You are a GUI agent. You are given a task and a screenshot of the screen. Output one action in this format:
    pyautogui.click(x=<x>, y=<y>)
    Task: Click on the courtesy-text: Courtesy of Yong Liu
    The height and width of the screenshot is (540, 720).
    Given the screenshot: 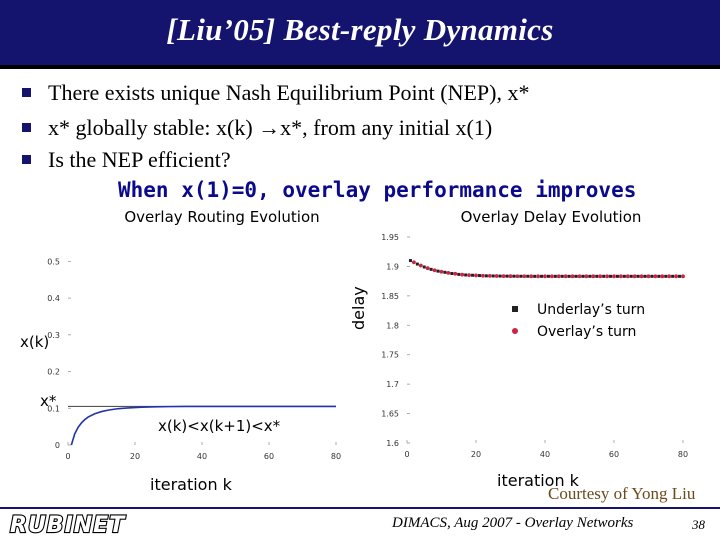 What is the action you would take?
    pyautogui.click(x=622, y=493)
    